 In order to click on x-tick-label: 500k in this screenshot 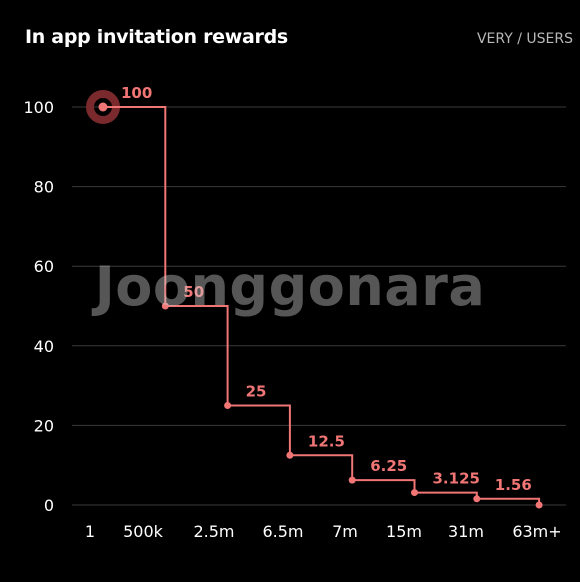, I will do `click(143, 531)`.